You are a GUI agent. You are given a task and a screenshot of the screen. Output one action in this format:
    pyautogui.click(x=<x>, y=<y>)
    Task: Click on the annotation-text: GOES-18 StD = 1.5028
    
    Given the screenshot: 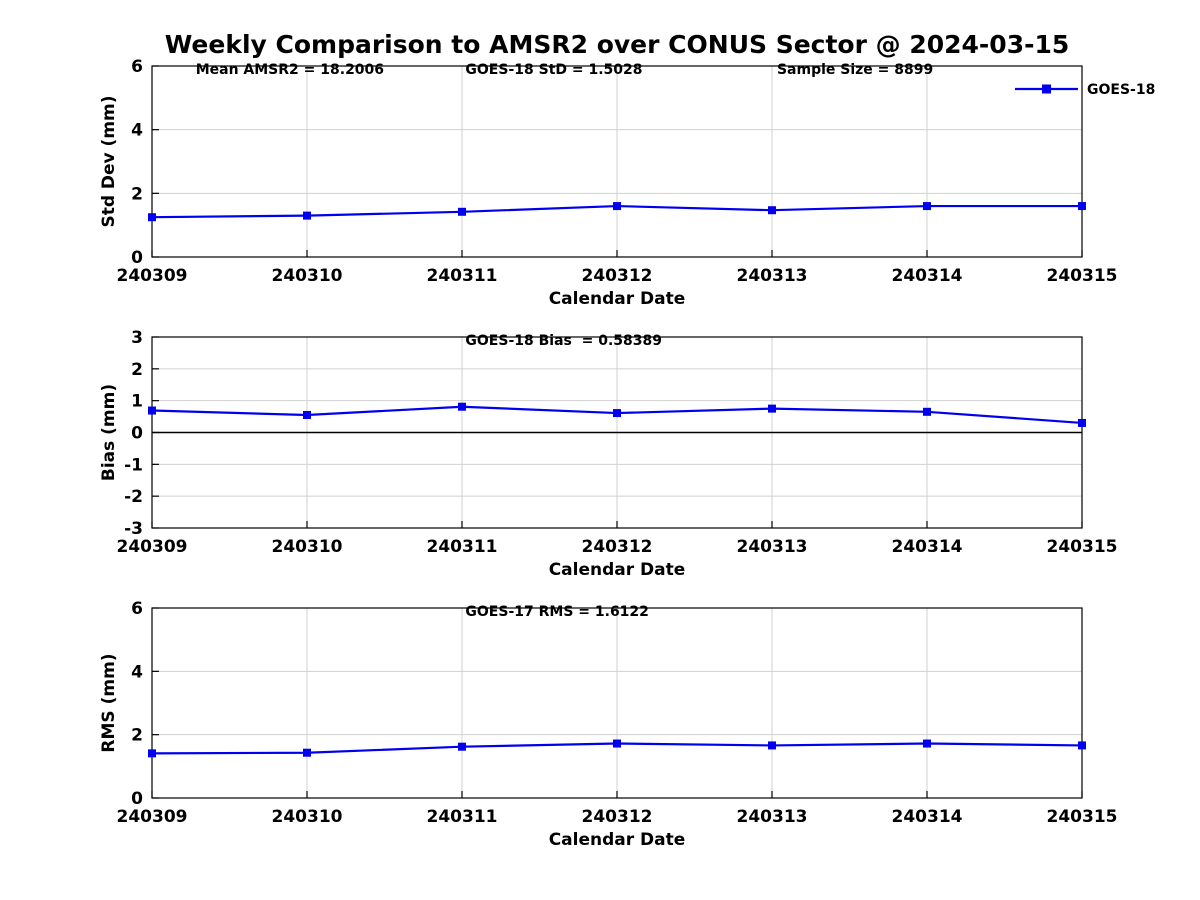 What is the action you would take?
    pyautogui.click(x=553, y=70)
    